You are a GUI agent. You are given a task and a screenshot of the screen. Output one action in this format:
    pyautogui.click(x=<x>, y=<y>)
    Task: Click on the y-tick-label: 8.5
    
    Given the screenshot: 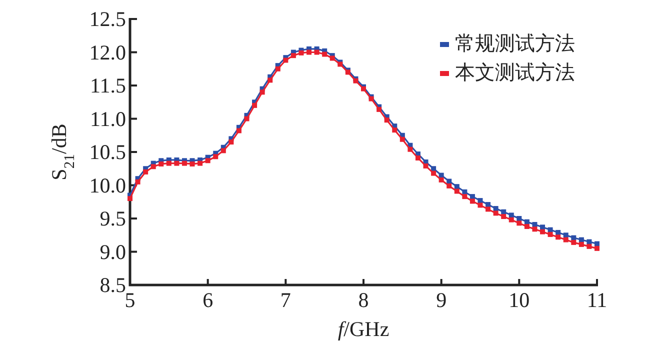 What is the action you would take?
    pyautogui.click(x=113, y=285)
    